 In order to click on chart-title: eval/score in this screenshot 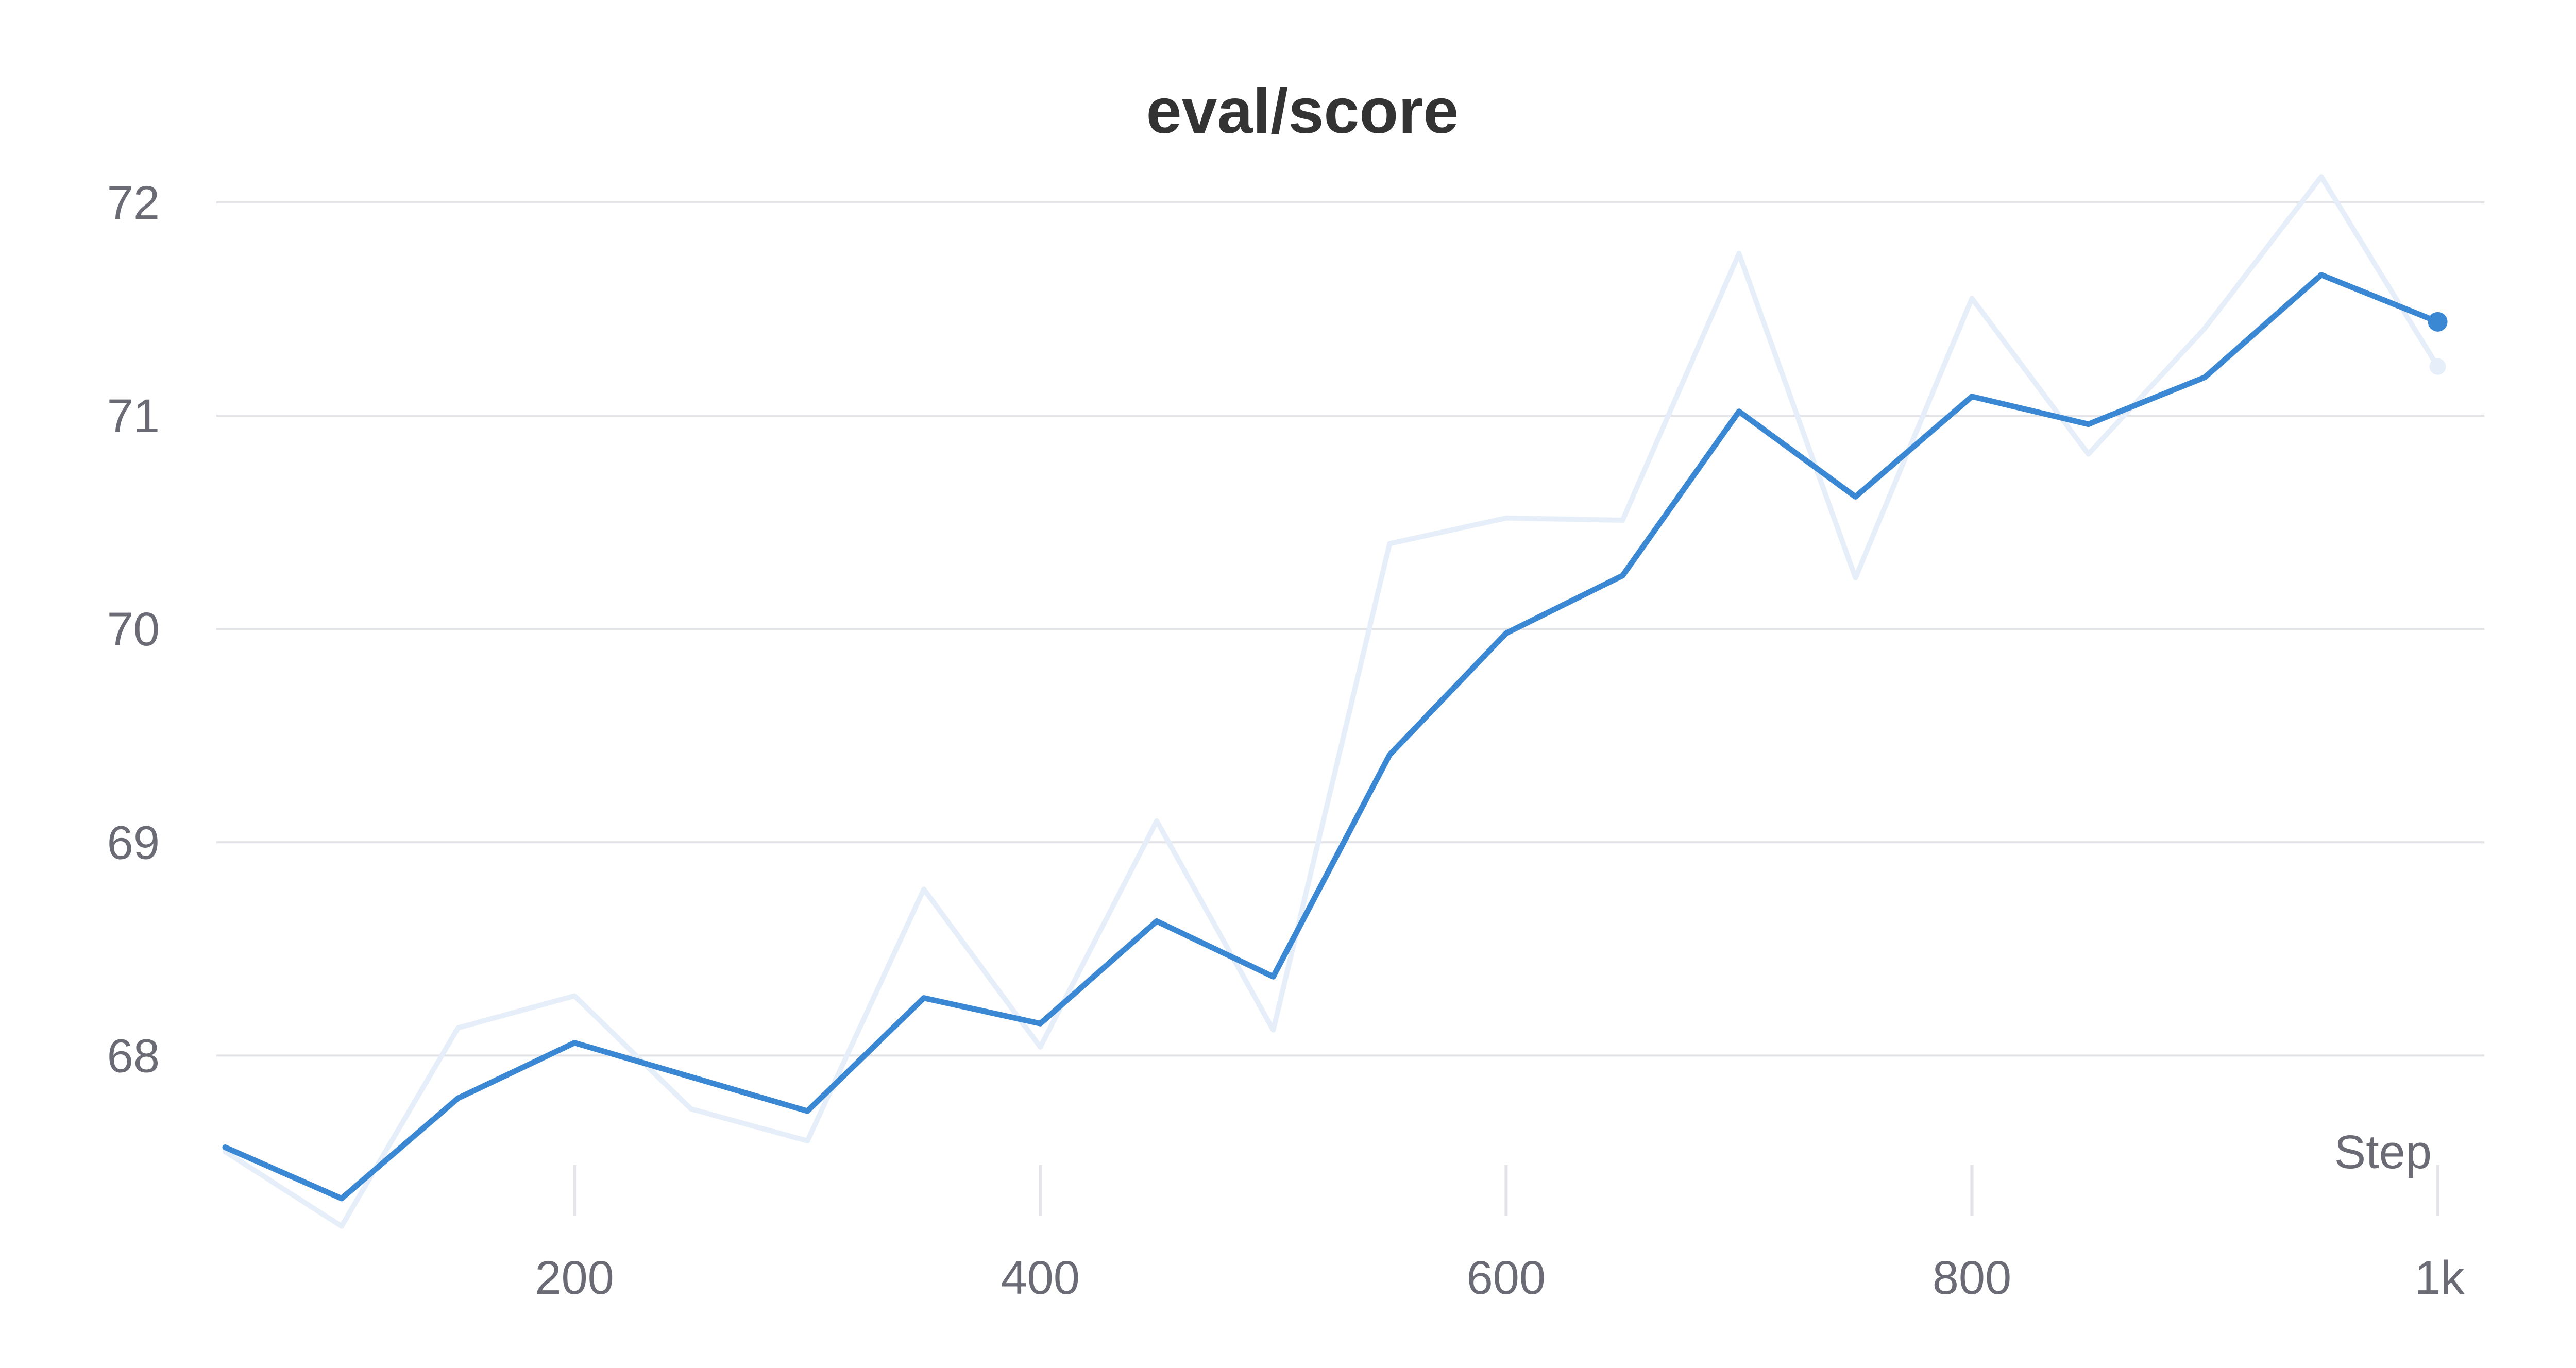, I will do `click(1302, 111)`.